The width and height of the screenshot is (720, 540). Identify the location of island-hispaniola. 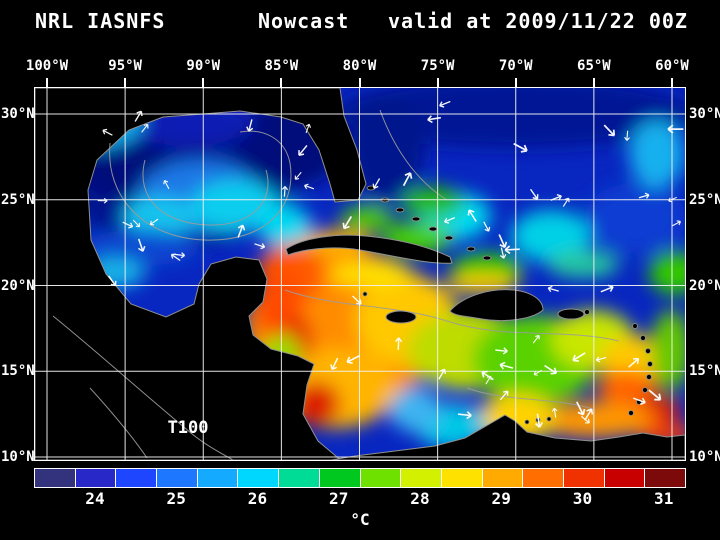
(496, 305).